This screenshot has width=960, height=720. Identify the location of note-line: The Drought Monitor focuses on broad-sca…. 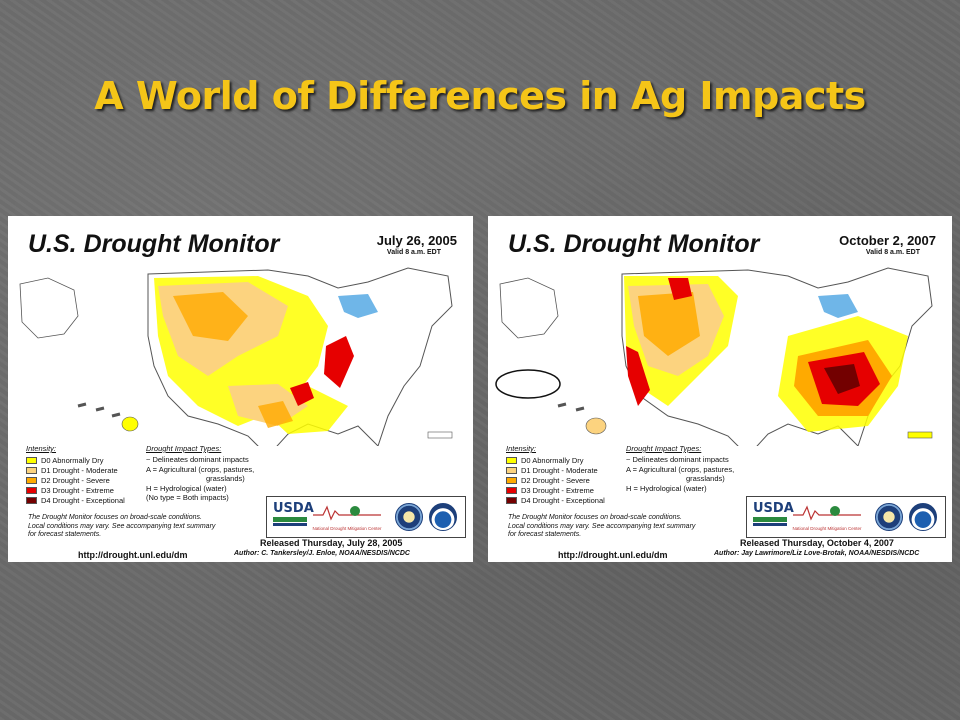
(115, 517).